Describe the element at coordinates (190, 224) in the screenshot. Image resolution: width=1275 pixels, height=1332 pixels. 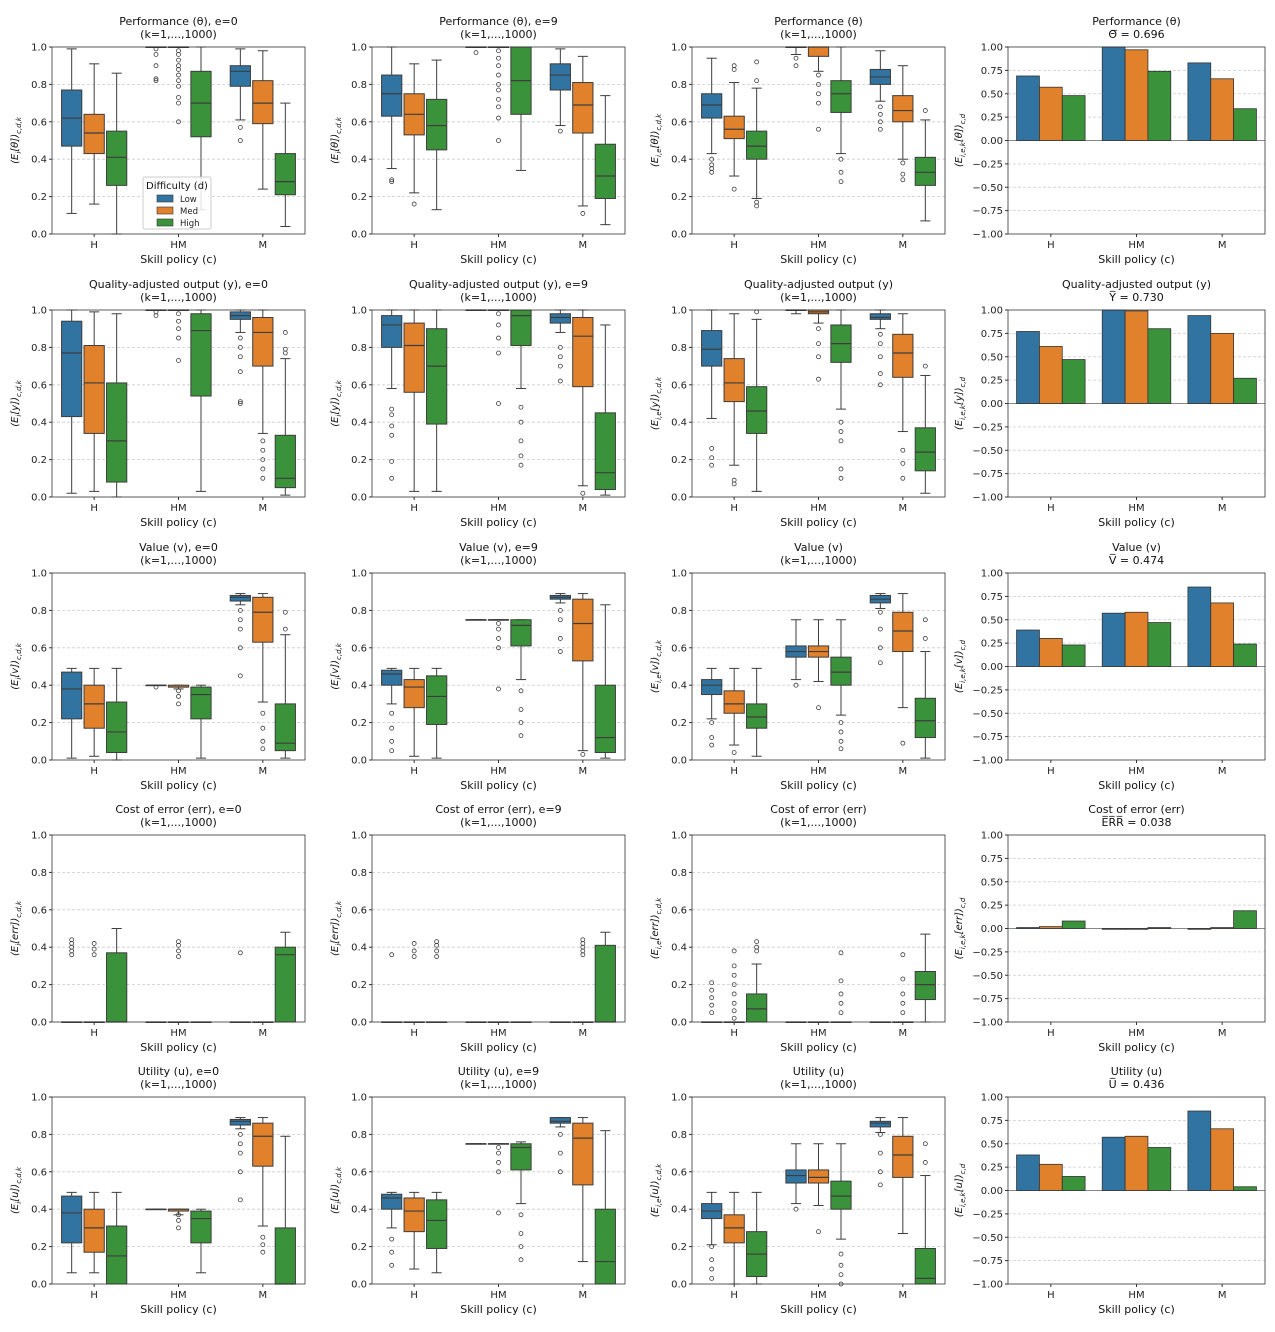
I see `legend-label-high: High` at that location.